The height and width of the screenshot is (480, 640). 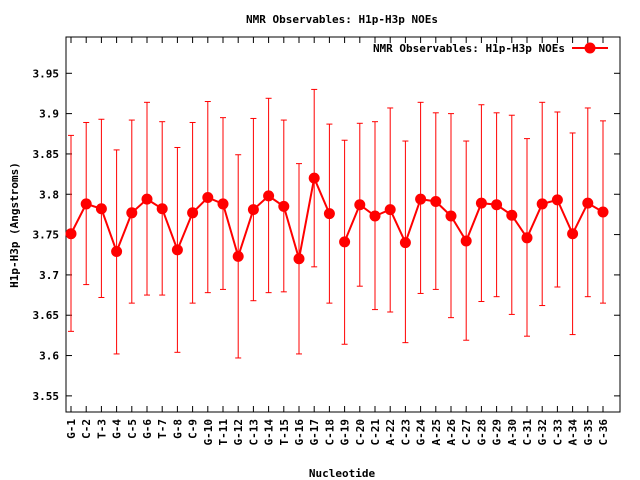 I want to click on x-tick-label: G-32, so click(x=542, y=432).